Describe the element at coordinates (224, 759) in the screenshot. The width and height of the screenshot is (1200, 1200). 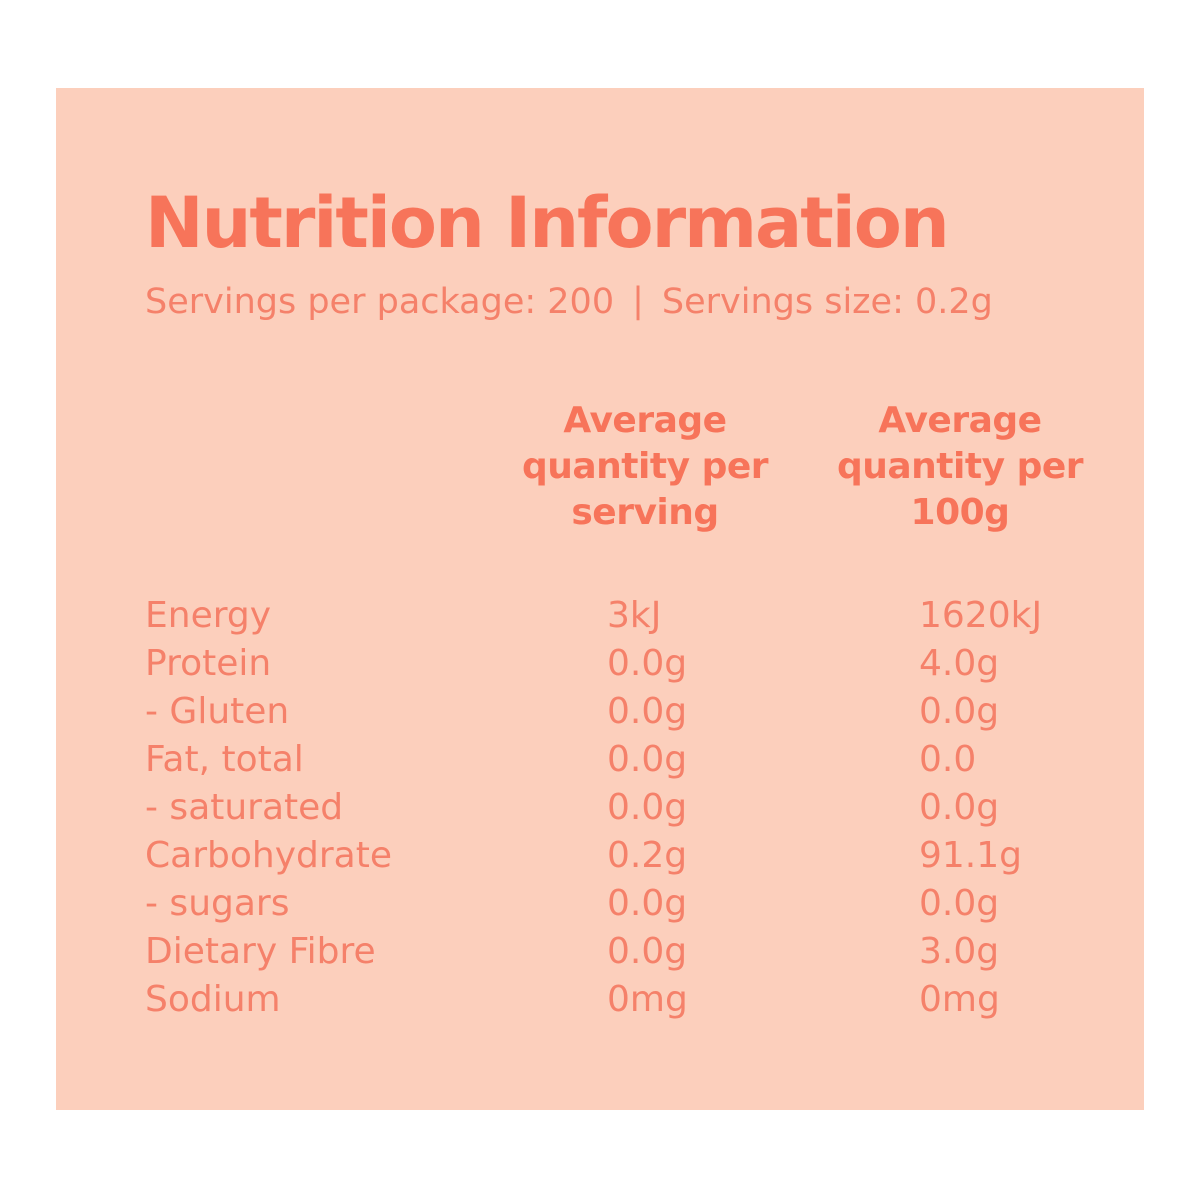
I see `nutrient-label: Fat, total` at that location.